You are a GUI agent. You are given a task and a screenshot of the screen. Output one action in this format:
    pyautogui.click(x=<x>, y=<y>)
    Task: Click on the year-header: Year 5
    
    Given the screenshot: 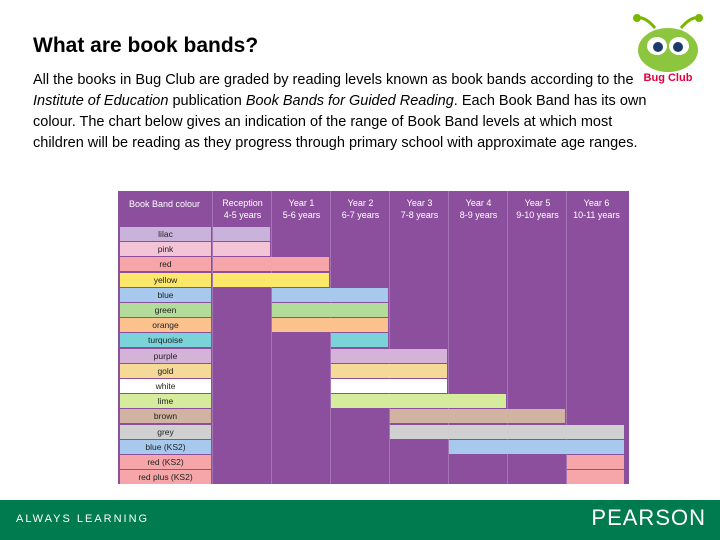 What is the action you would take?
    pyautogui.click(x=537, y=203)
    